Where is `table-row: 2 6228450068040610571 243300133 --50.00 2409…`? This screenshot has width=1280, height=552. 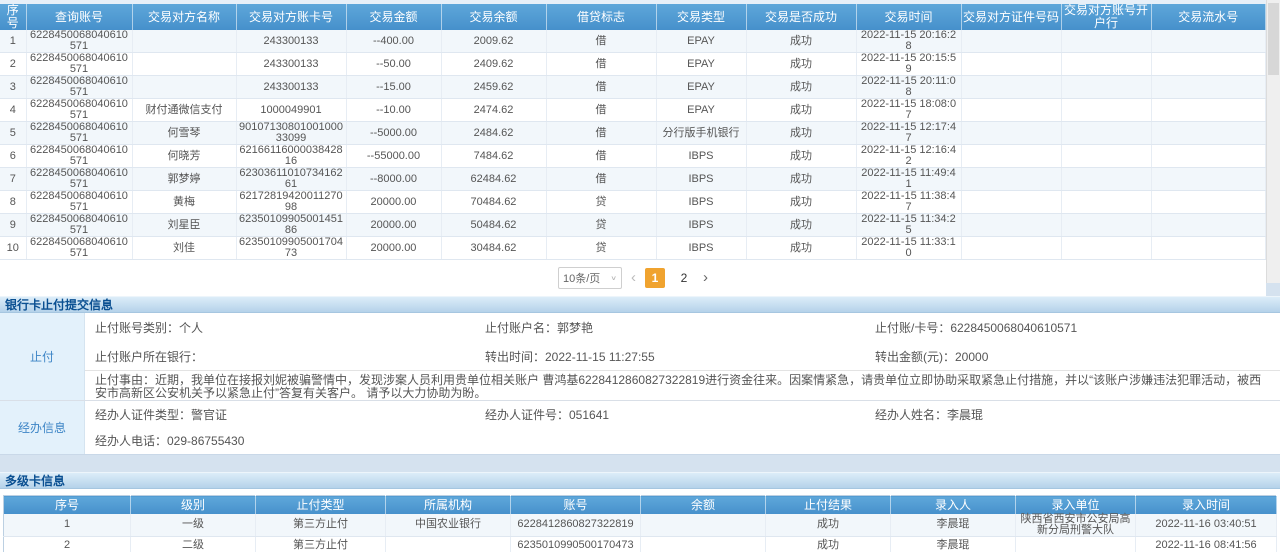
table-row: 2 6228450068040610571 243300133 --50.00 2409… is located at coordinates (633, 64).